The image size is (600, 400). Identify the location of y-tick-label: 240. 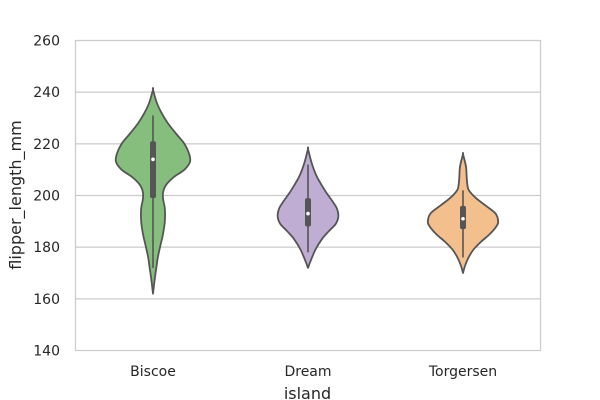
(46, 93).